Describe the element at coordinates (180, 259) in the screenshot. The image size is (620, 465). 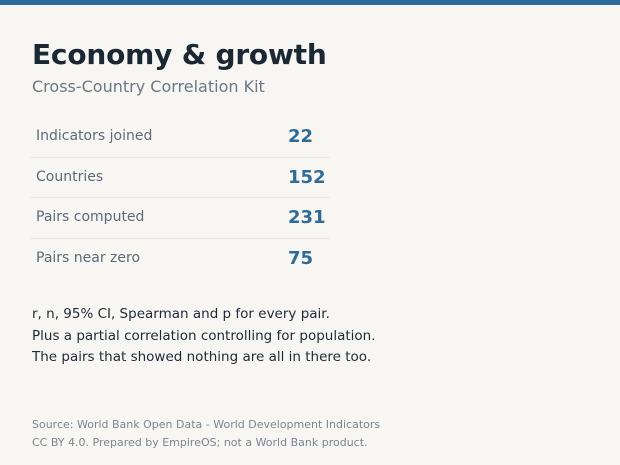
I see `stat-row-pairs-near-zero: Pairs near zero 75` at that location.